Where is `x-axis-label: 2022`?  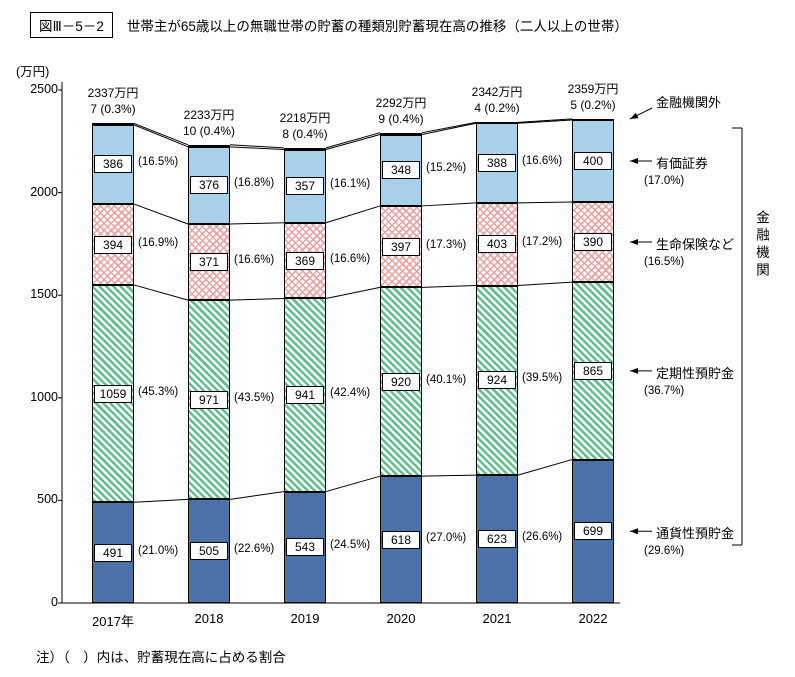
x-axis-label: 2022 is located at coordinates (593, 618).